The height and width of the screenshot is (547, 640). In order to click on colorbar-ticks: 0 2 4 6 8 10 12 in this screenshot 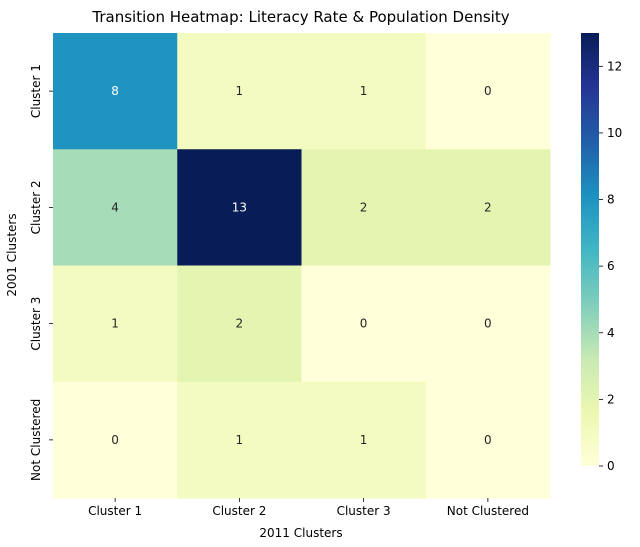, I will do `click(610, 266)`.